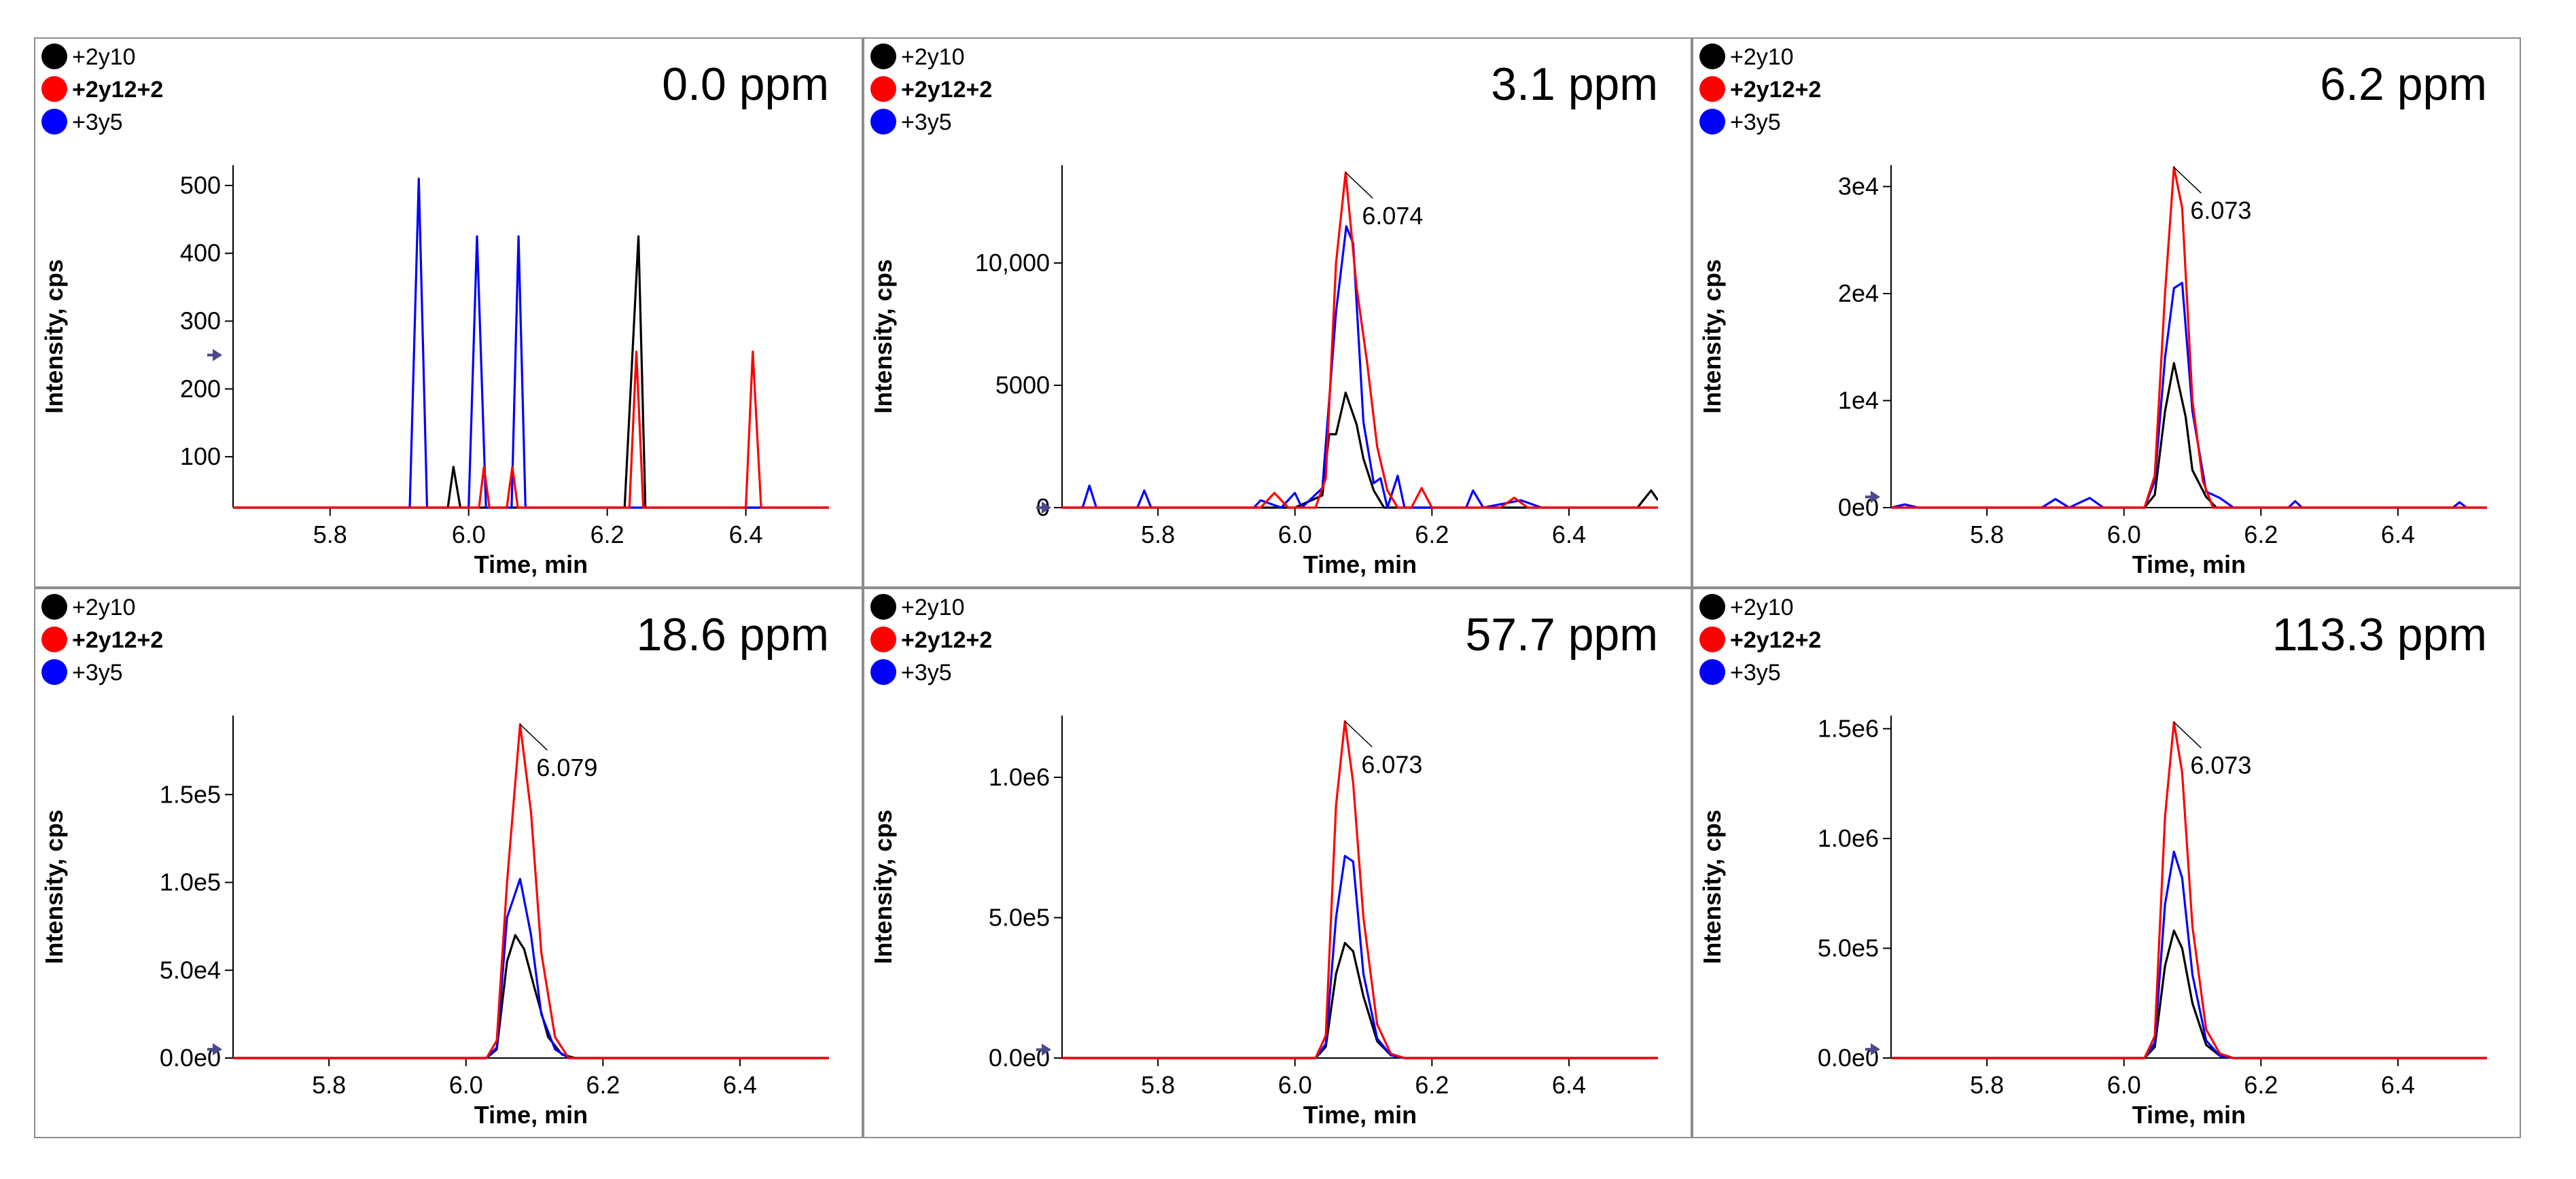 The height and width of the screenshot is (1179, 2576). What do you see at coordinates (2379, 635) in the screenshot?
I see `chart-title: 113.3 ppm` at bounding box center [2379, 635].